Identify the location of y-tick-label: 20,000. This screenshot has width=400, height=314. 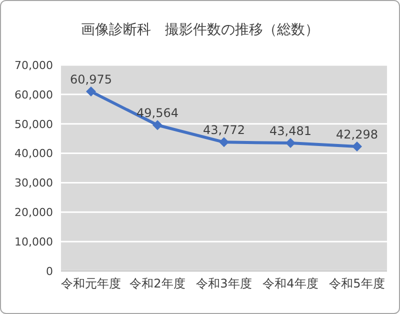
(33, 213).